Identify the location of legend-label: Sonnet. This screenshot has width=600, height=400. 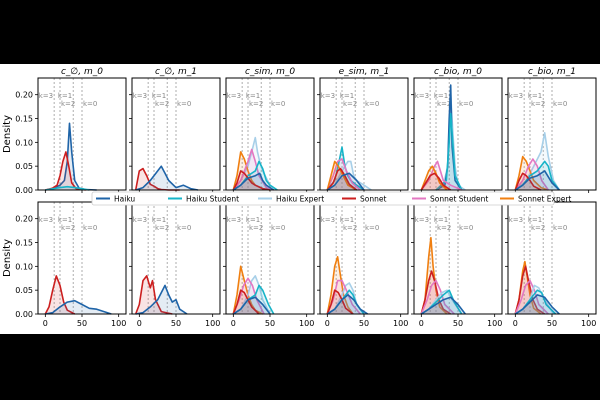
(373, 199).